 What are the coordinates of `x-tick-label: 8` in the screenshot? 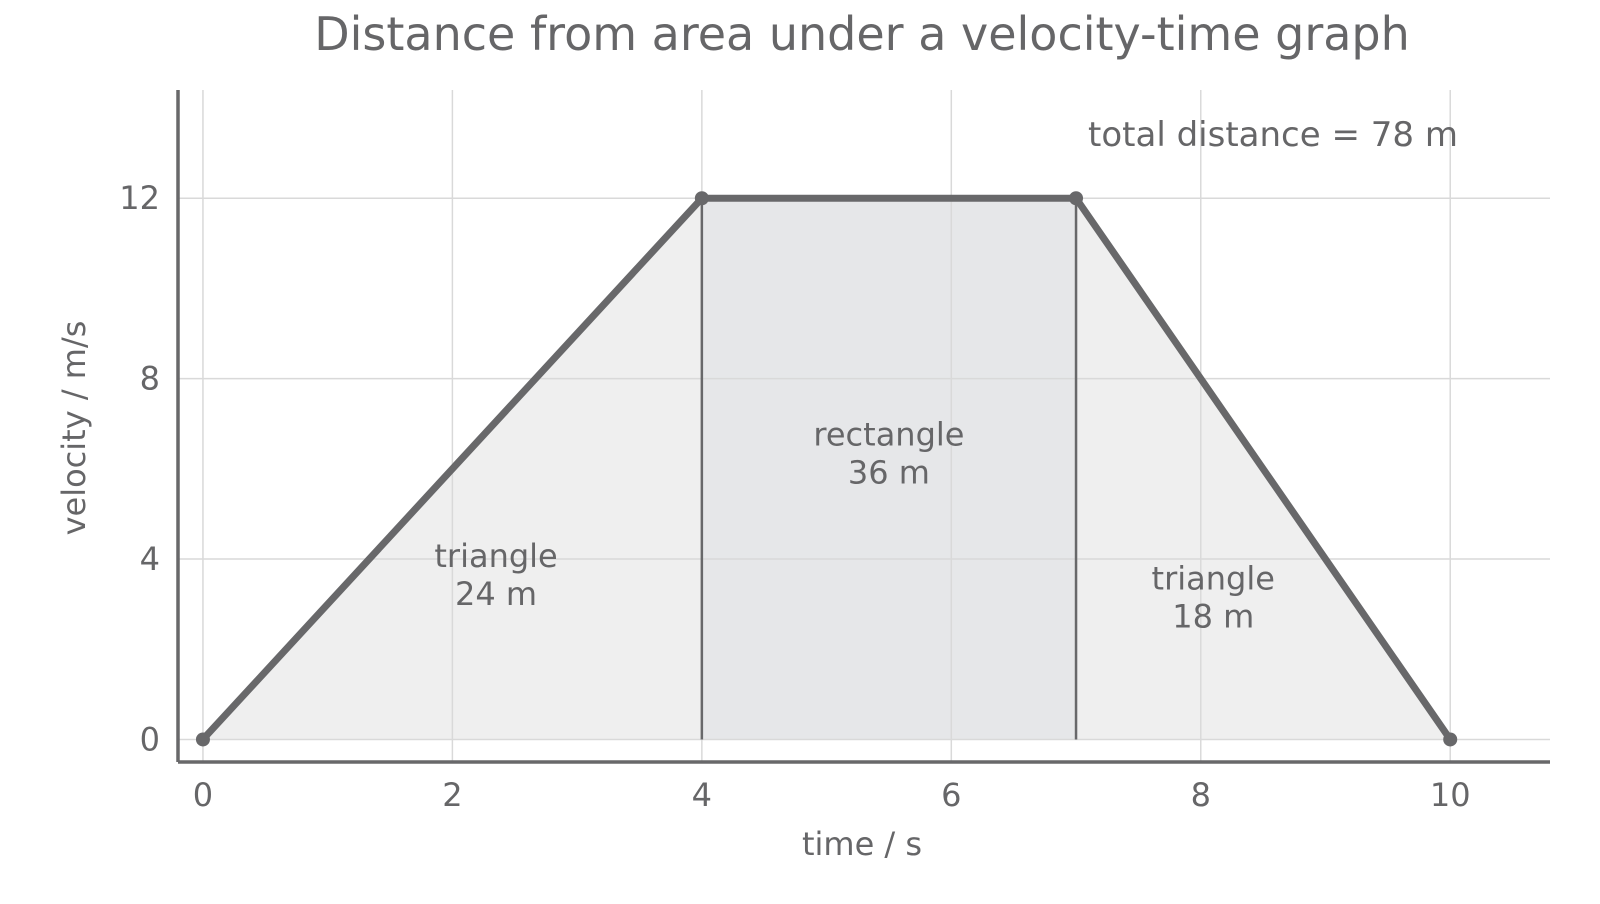 It's located at (1201, 795).